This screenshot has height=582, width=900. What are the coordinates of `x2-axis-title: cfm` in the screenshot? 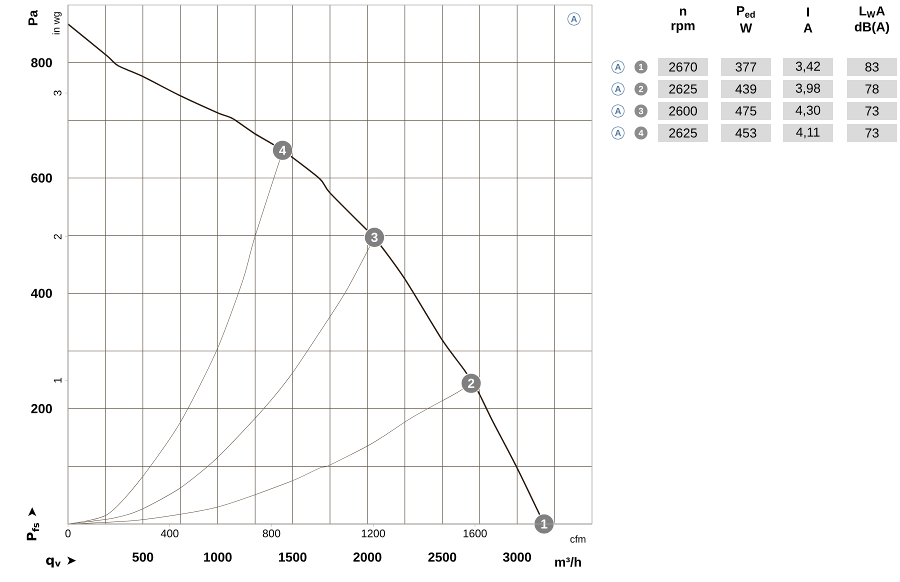 It's located at (578, 539).